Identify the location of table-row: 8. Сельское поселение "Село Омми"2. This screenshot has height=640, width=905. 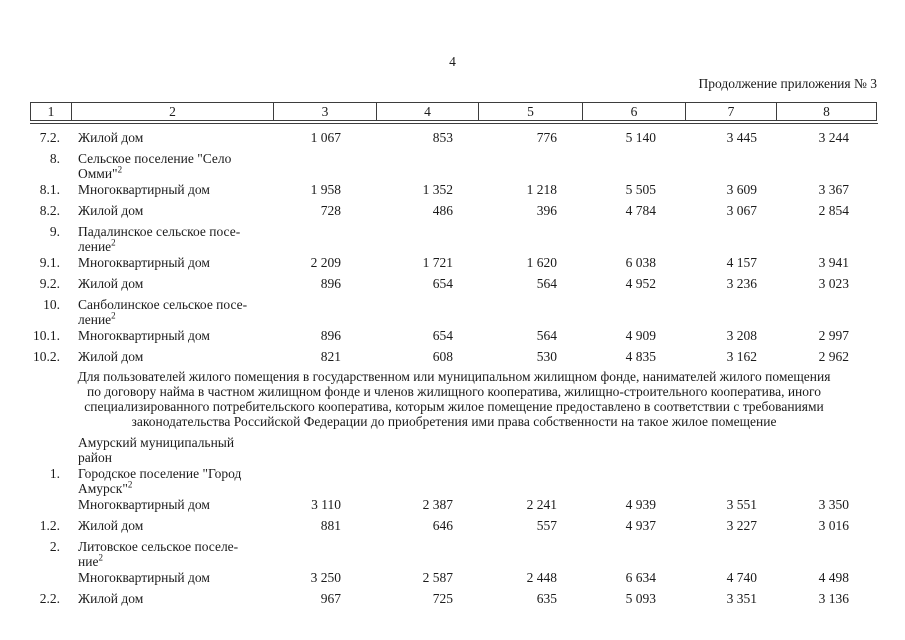
(454, 166).